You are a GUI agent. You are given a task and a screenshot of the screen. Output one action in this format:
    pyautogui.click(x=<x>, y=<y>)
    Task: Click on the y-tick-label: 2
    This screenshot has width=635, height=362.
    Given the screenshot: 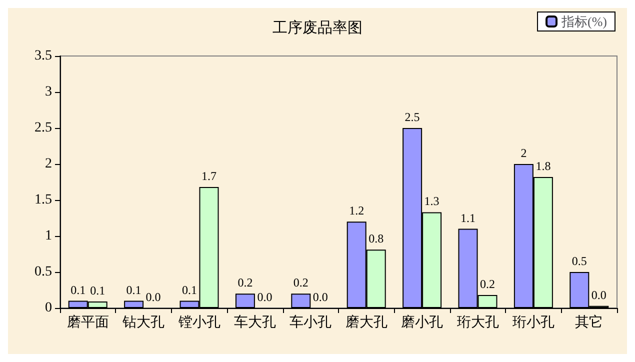 What is the action you would take?
    pyautogui.click(x=48, y=164)
    